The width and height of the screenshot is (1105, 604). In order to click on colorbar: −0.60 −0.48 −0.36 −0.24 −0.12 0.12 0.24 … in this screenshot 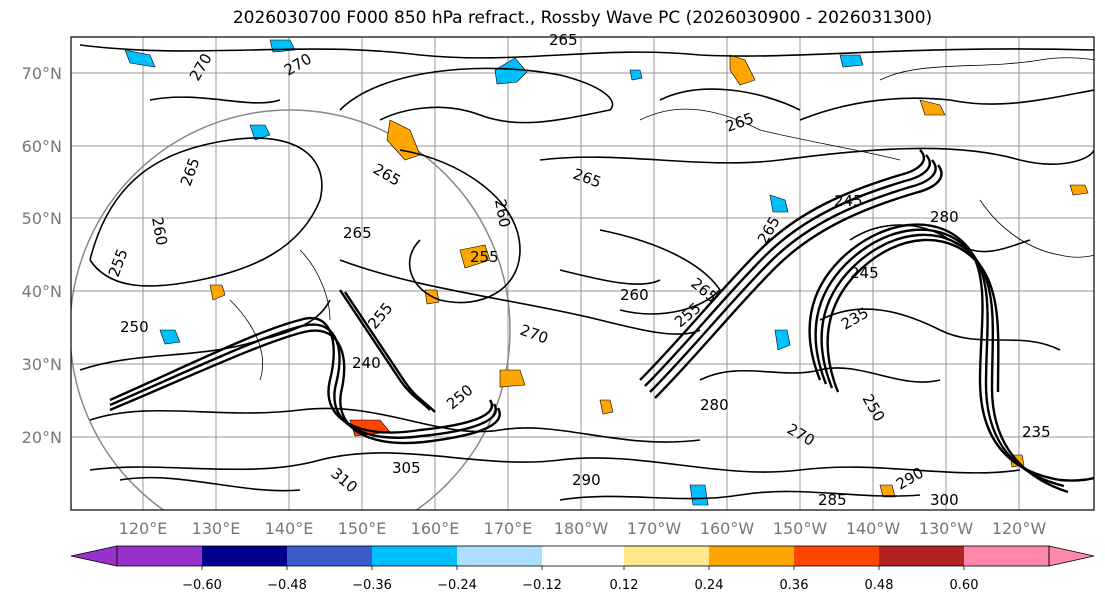, I will do `click(582, 569)`.